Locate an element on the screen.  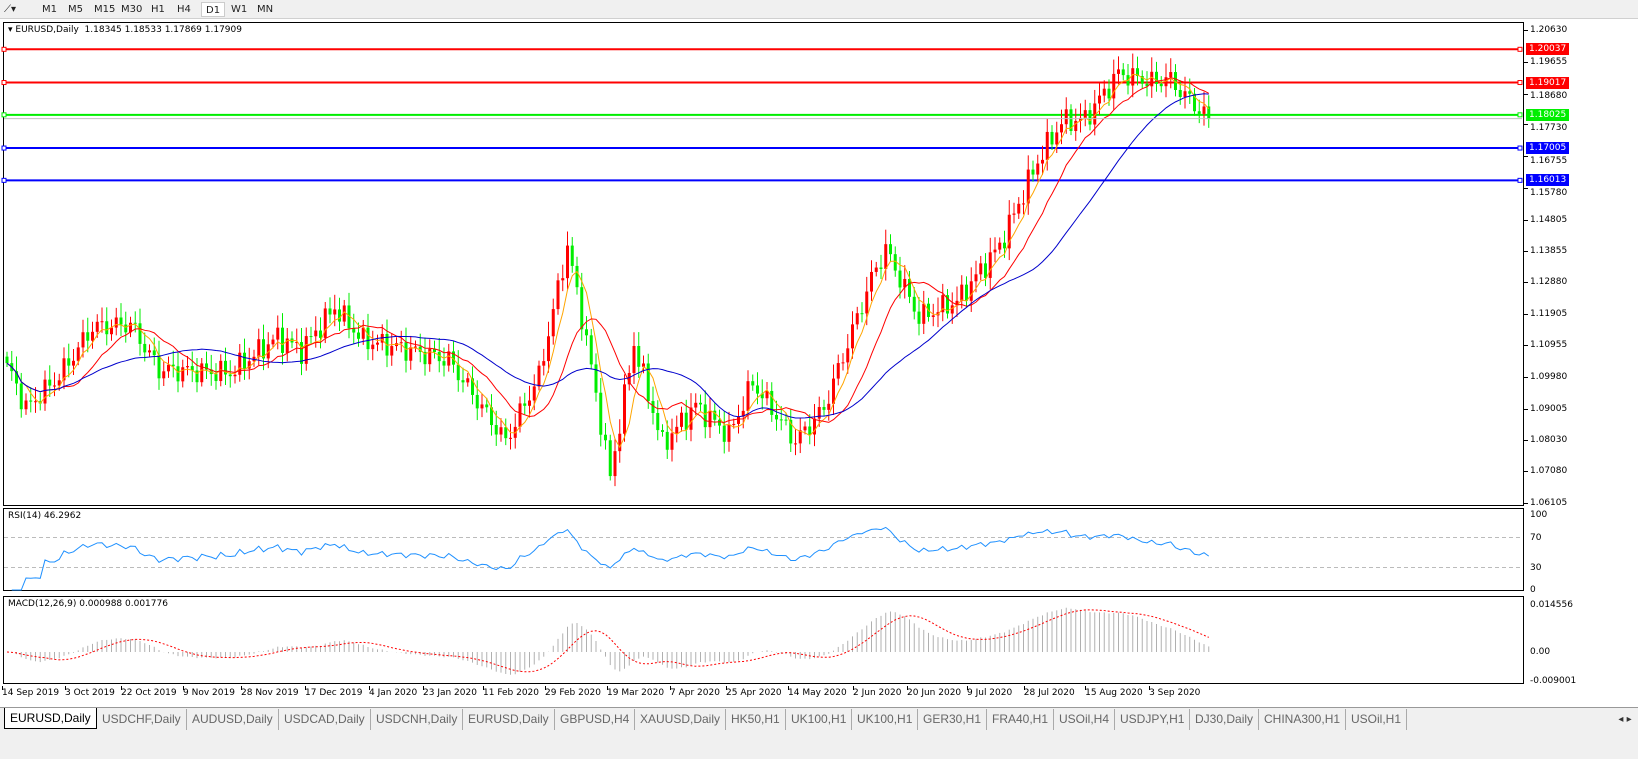
tab-ger30-h1: GER30,H1 is located at coordinates (953, 719).